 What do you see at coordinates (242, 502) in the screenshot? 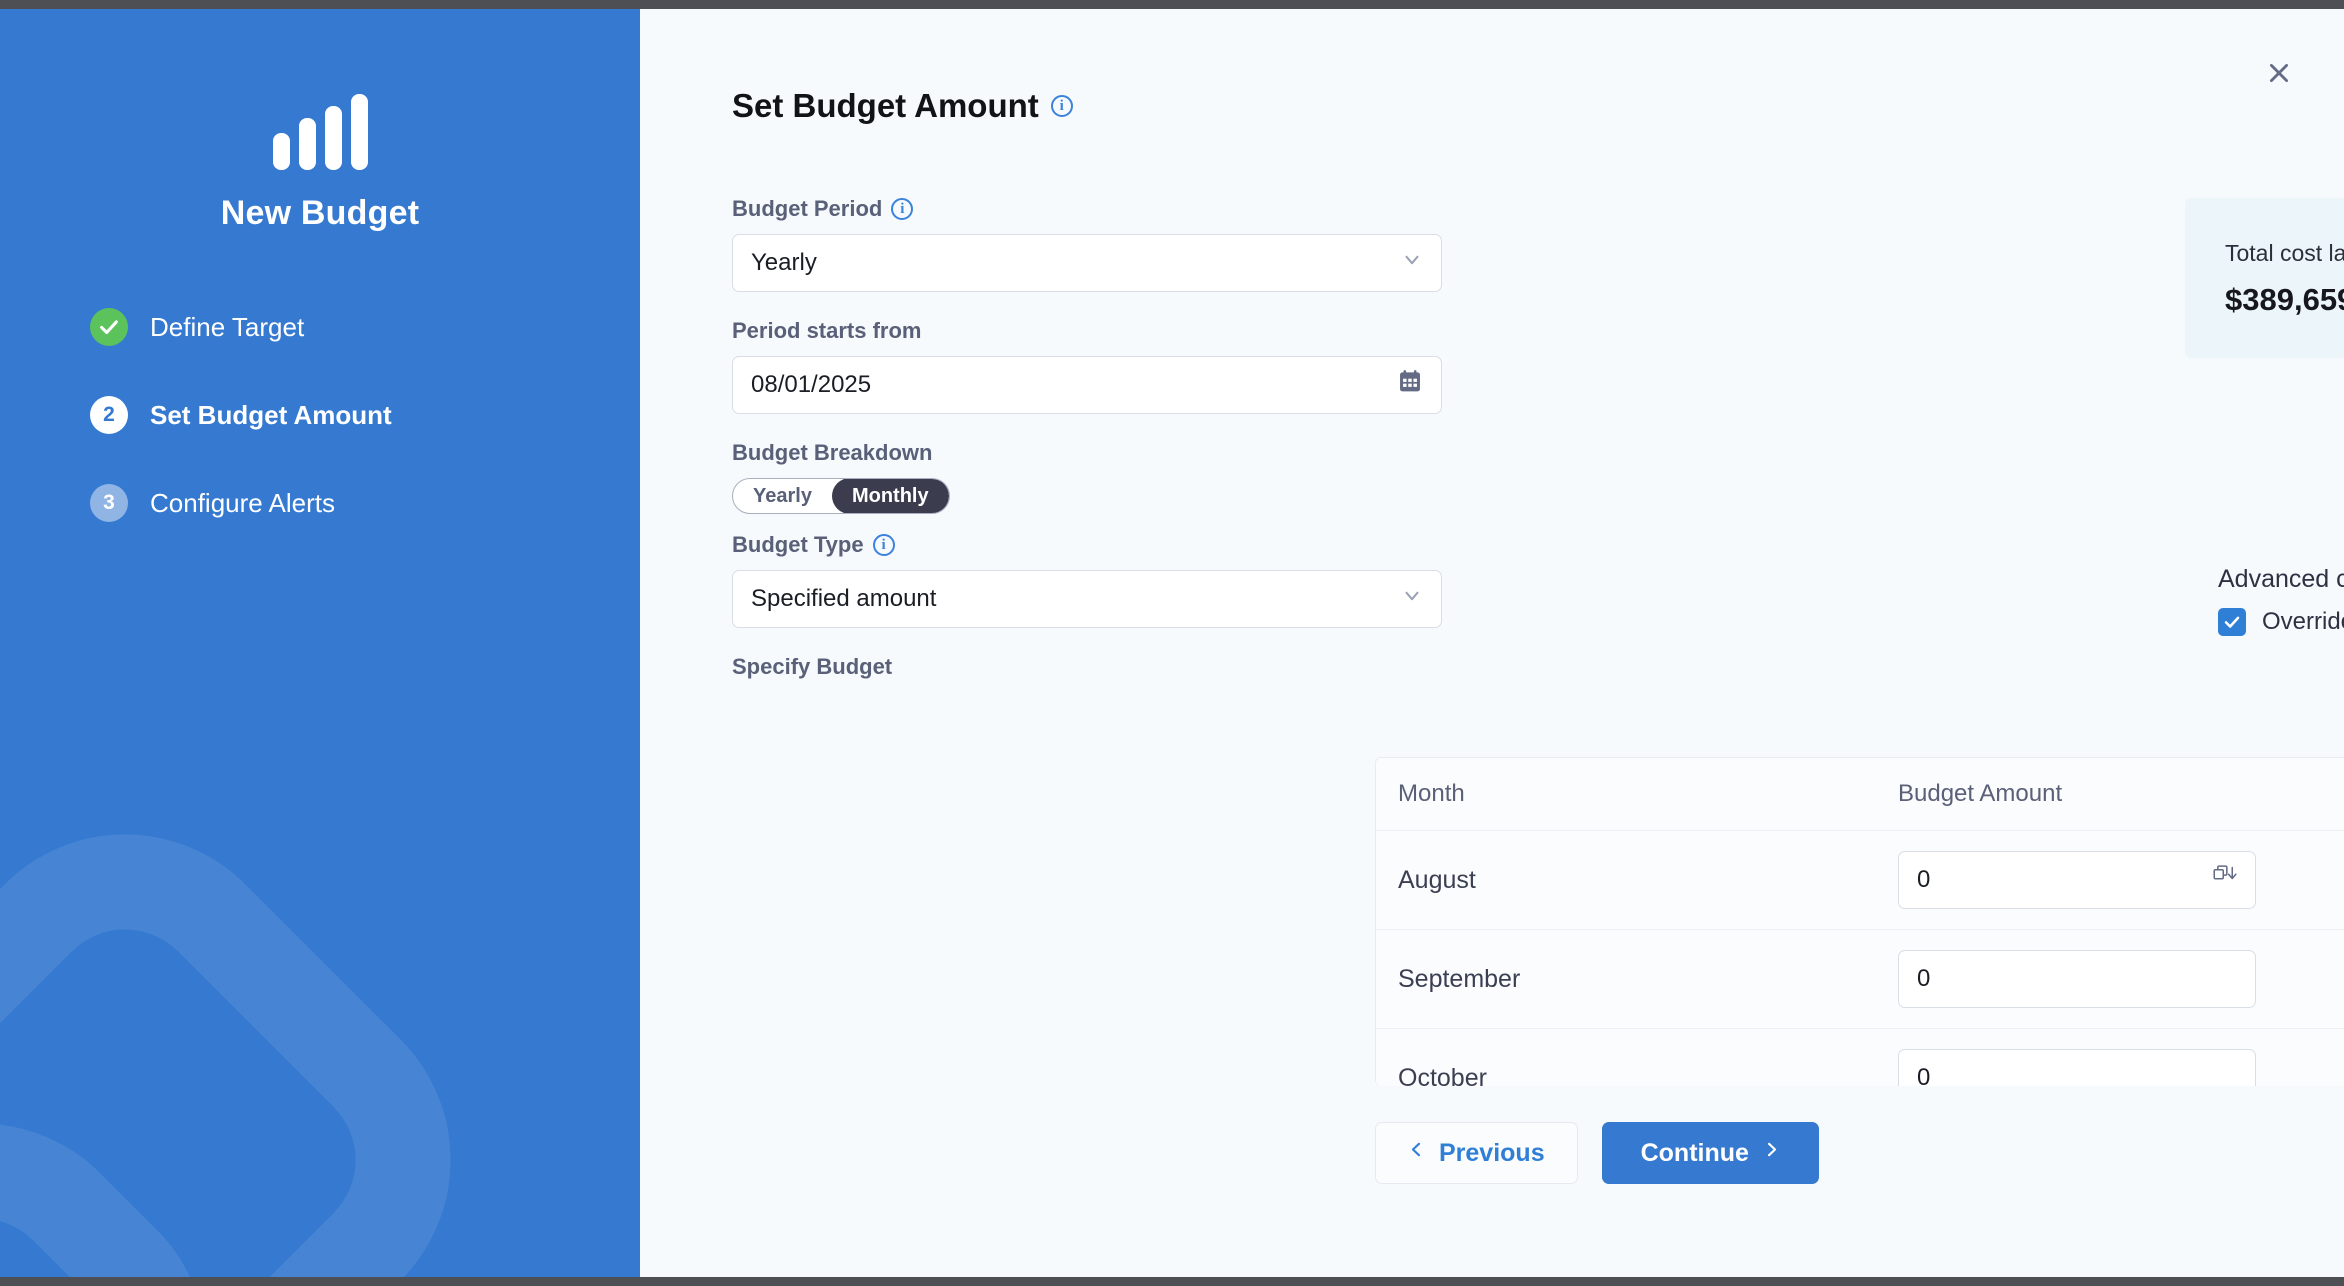
I see `sidebar-step-label: Configure Alerts` at bounding box center [242, 502].